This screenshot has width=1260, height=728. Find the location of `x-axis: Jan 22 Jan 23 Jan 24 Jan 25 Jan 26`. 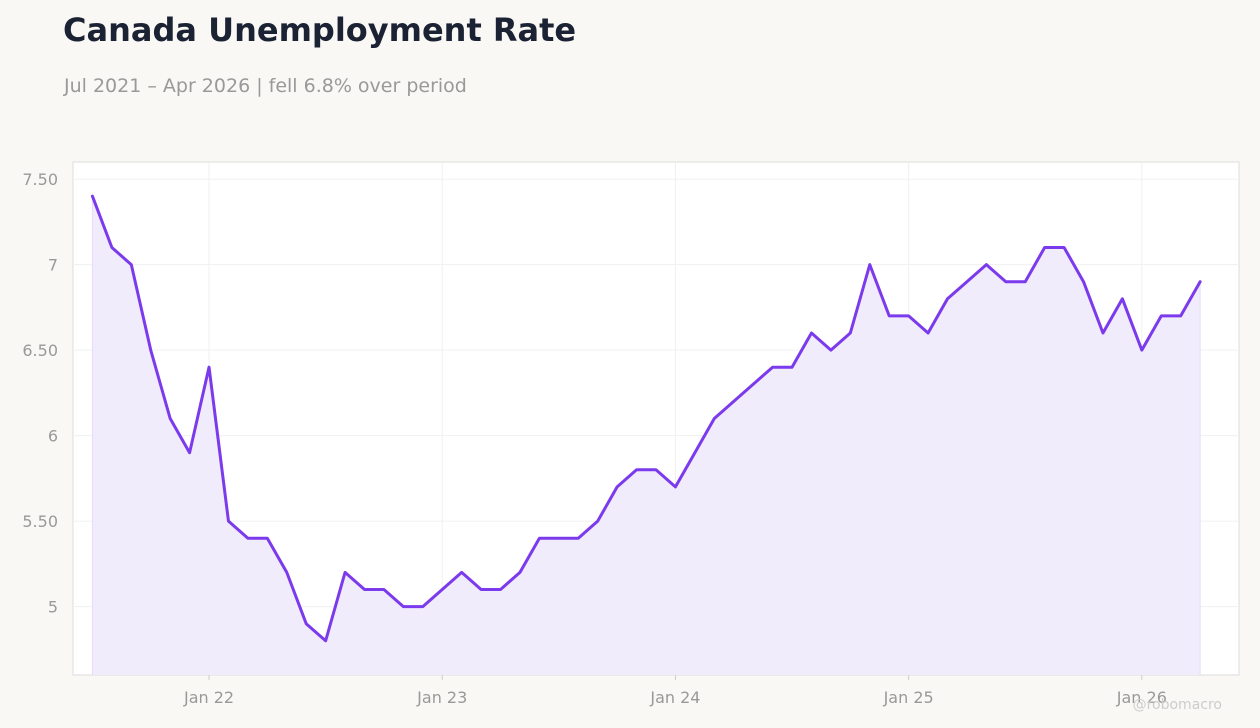

x-axis: Jan 22 Jan 23 Jan 24 Jan 25 Jan 26 is located at coordinates (675, 691).